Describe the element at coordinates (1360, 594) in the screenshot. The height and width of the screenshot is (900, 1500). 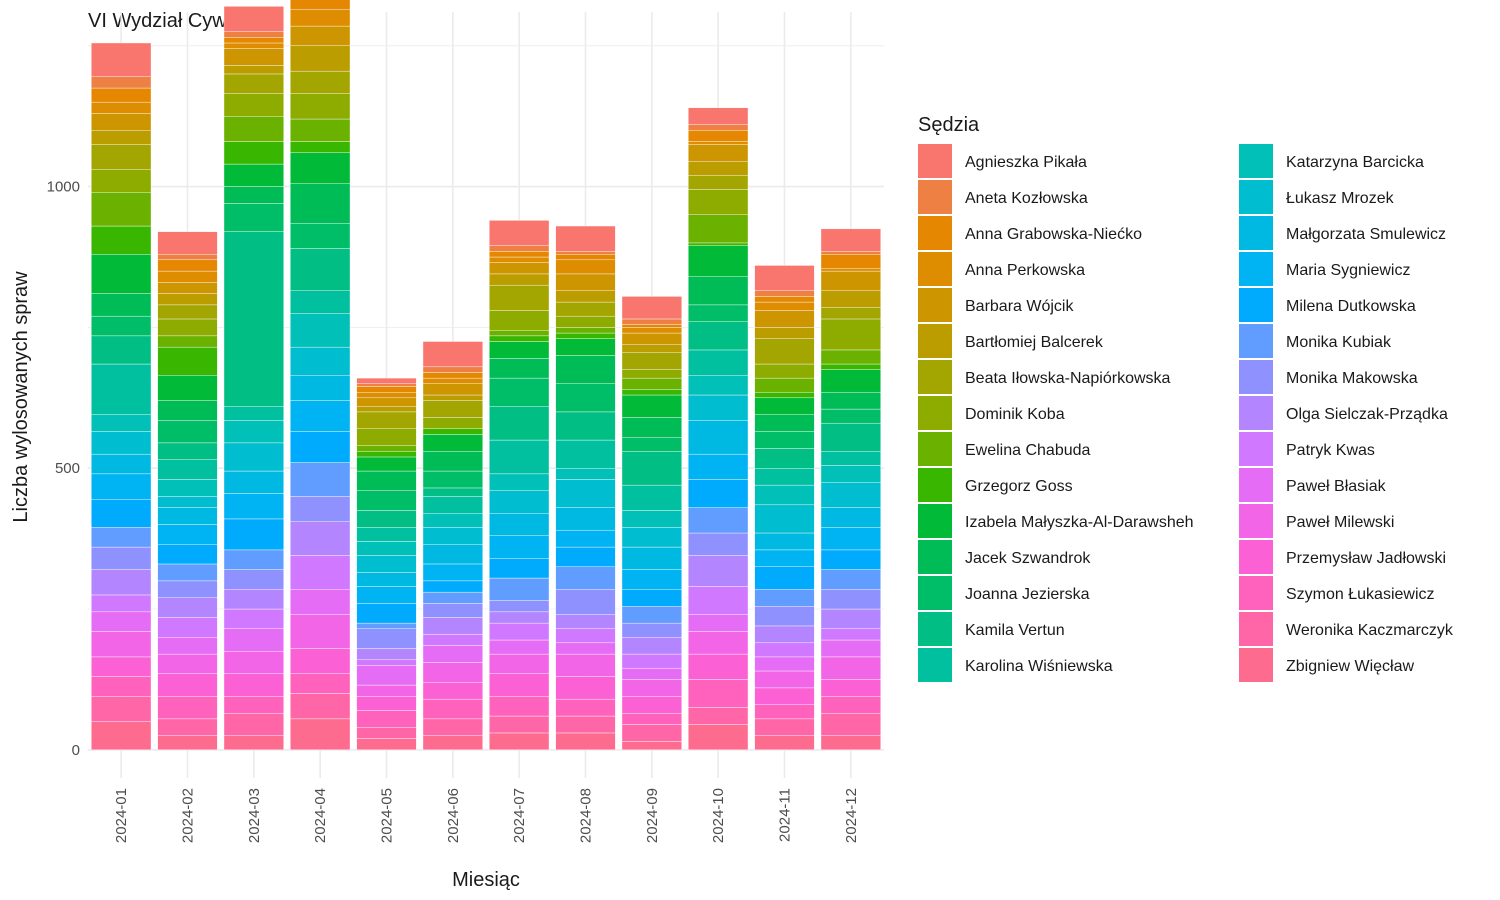
I see `legend-label: Szymon Łukasiewicz` at that location.